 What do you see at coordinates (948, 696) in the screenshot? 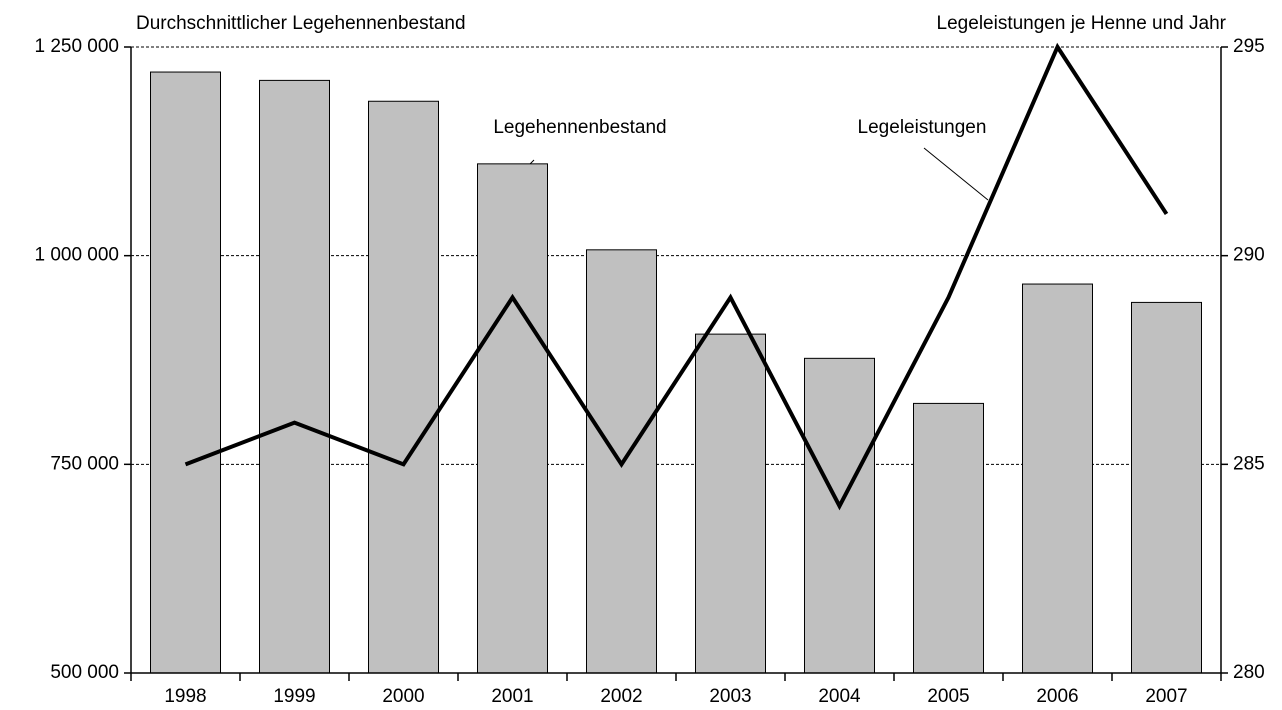
I see `x-tick-label: 2005` at bounding box center [948, 696].